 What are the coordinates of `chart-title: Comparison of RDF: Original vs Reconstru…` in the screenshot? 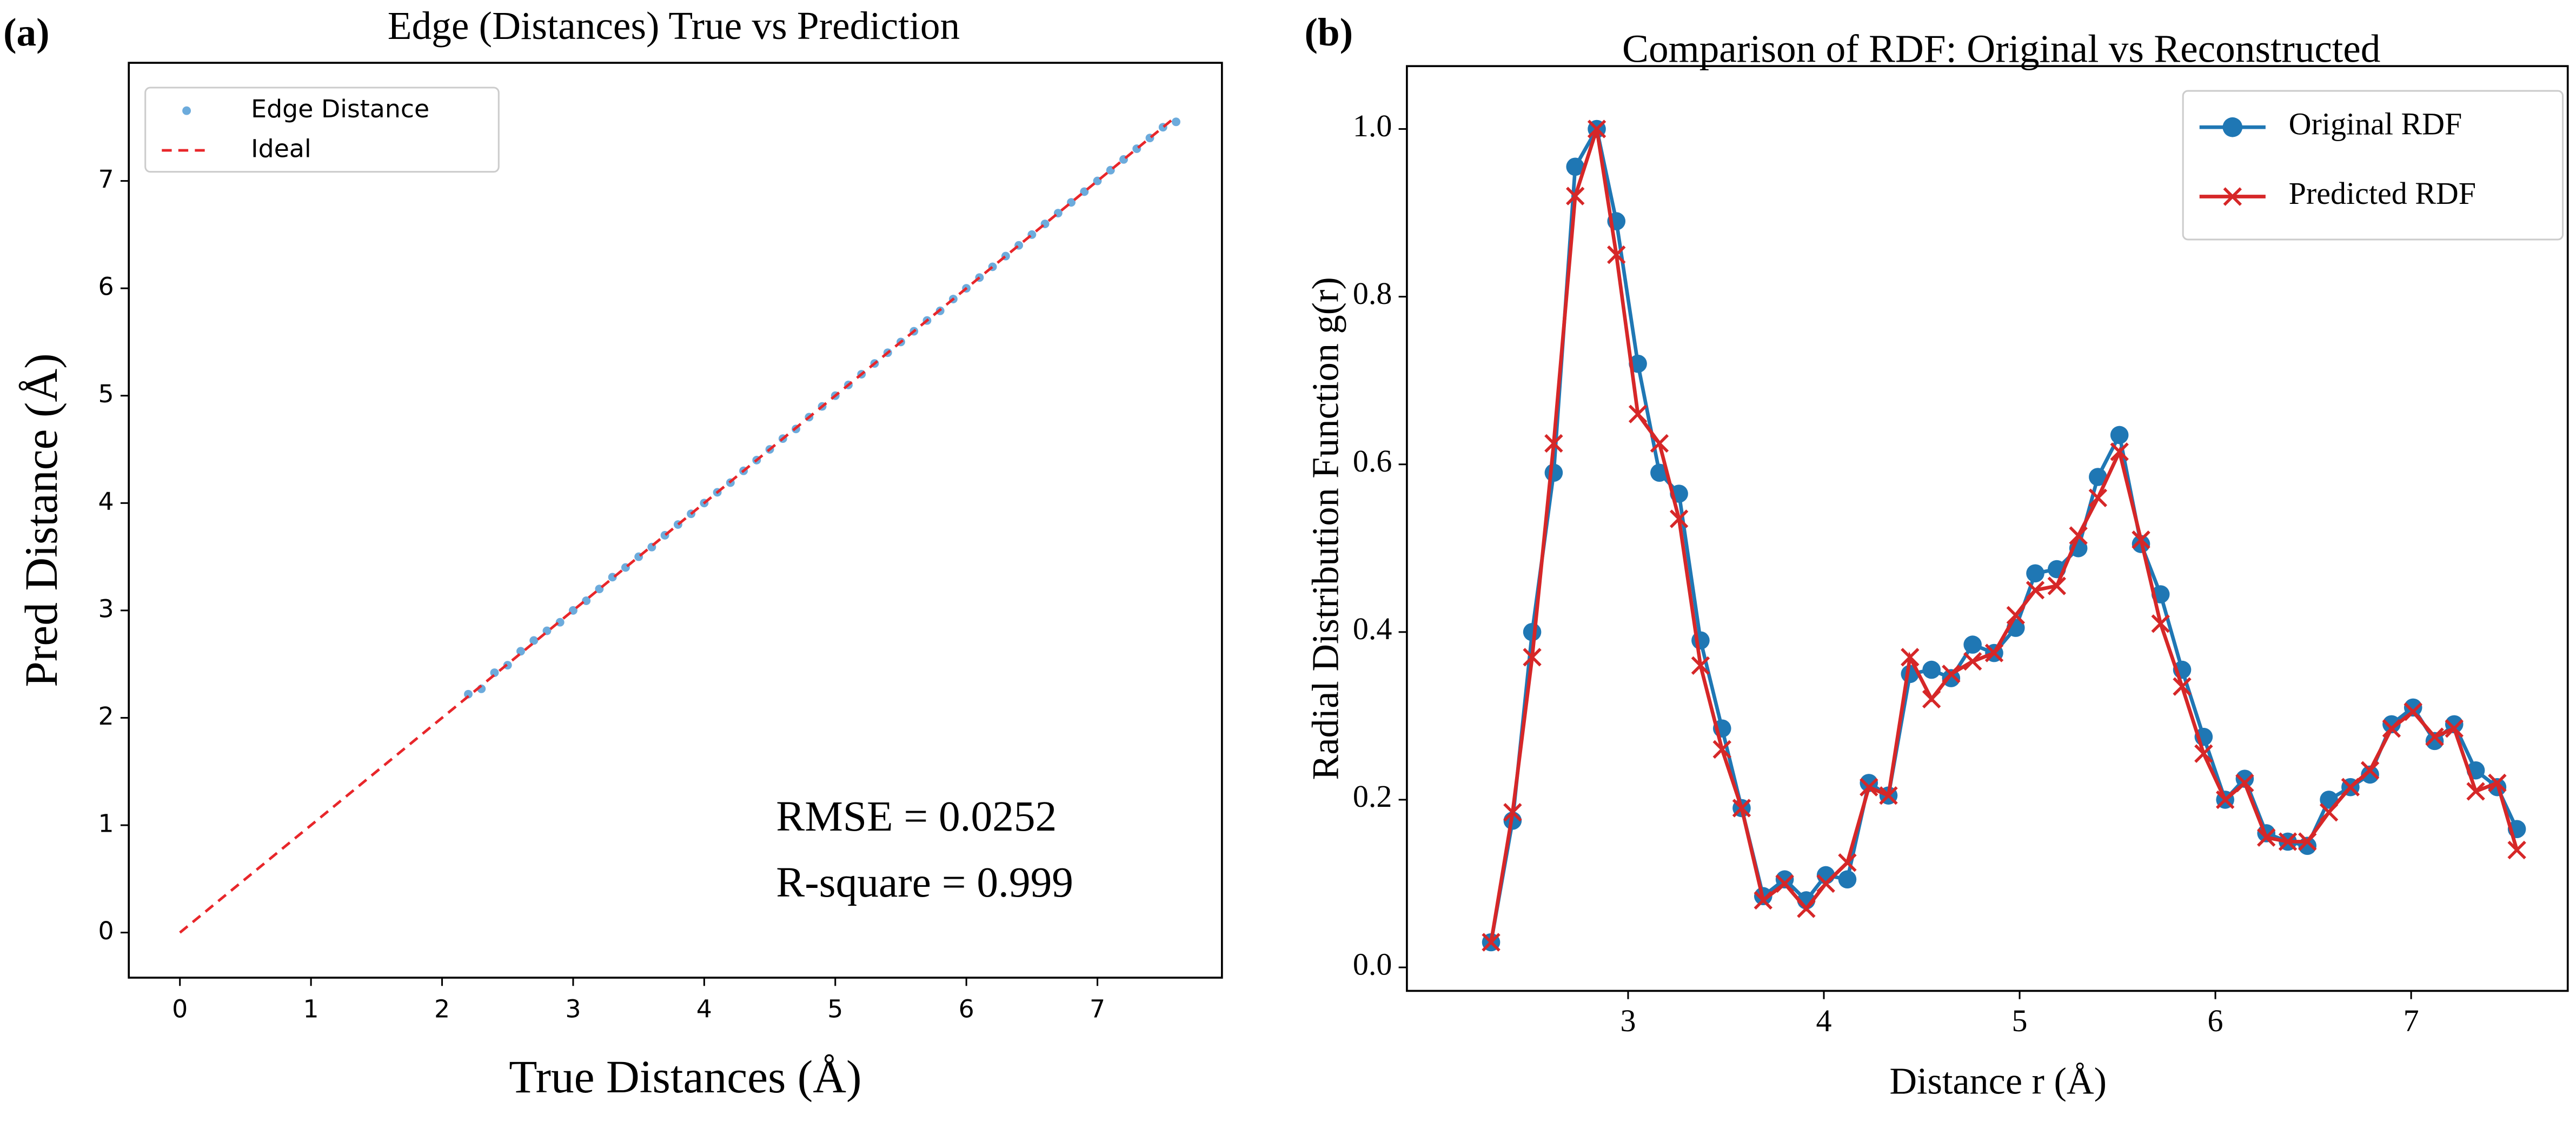 It's located at (2001, 49).